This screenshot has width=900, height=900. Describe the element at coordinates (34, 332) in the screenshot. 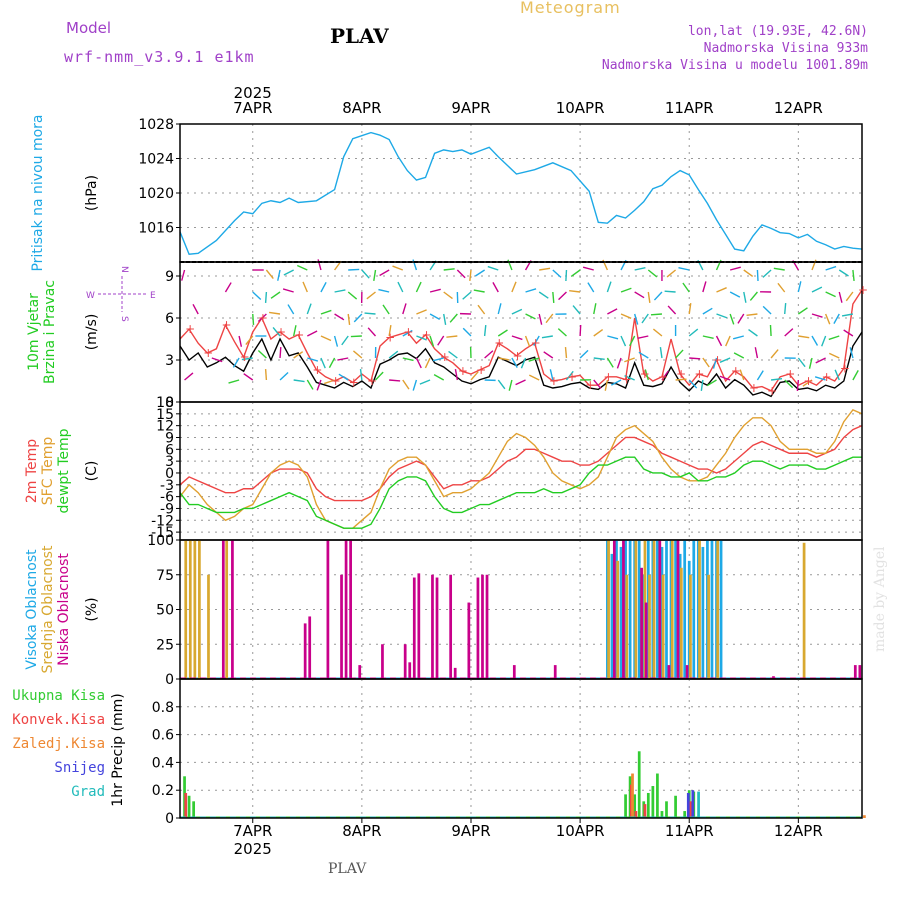

I see `panel-label-wind: 10m Vjetar` at that location.